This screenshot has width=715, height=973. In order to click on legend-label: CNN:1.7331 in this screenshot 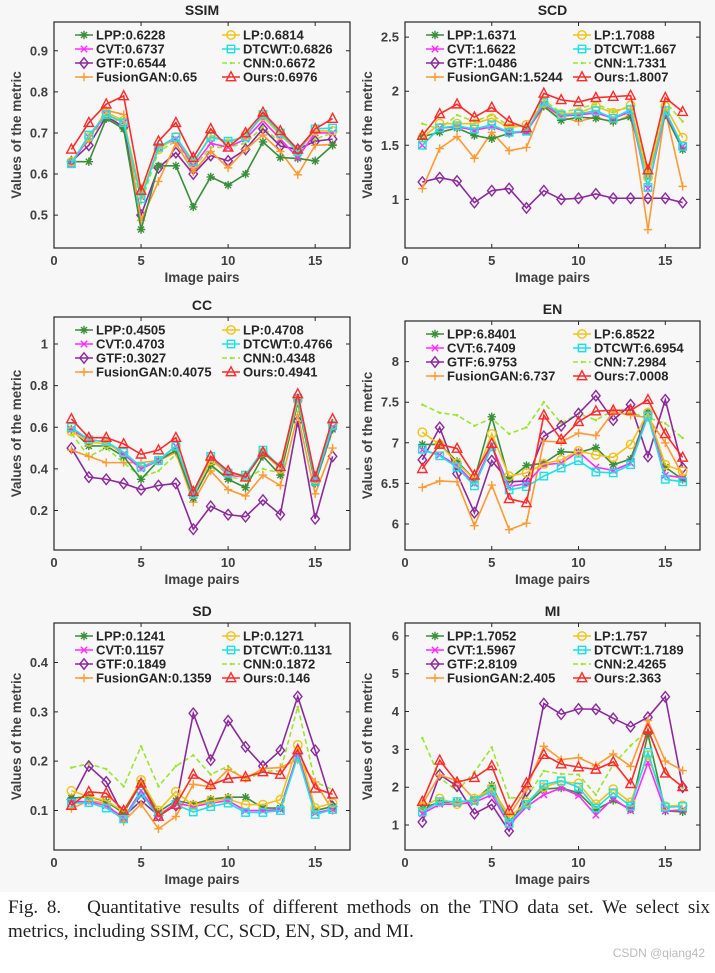, I will do `click(630, 63)`.